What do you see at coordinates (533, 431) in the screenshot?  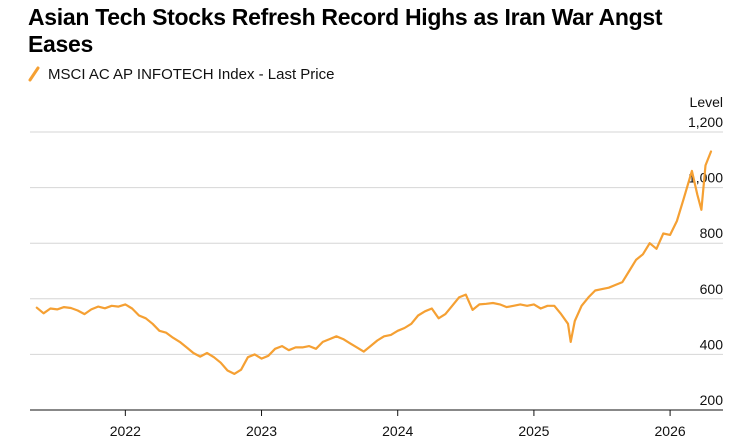 I see `x-tick-label: 2025` at bounding box center [533, 431].